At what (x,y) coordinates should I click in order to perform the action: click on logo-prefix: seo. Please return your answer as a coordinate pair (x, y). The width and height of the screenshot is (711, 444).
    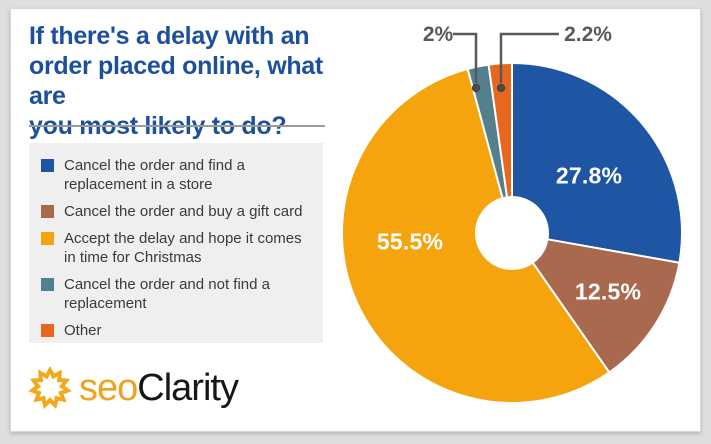
    Looking at the image, I should click on (108, 387).